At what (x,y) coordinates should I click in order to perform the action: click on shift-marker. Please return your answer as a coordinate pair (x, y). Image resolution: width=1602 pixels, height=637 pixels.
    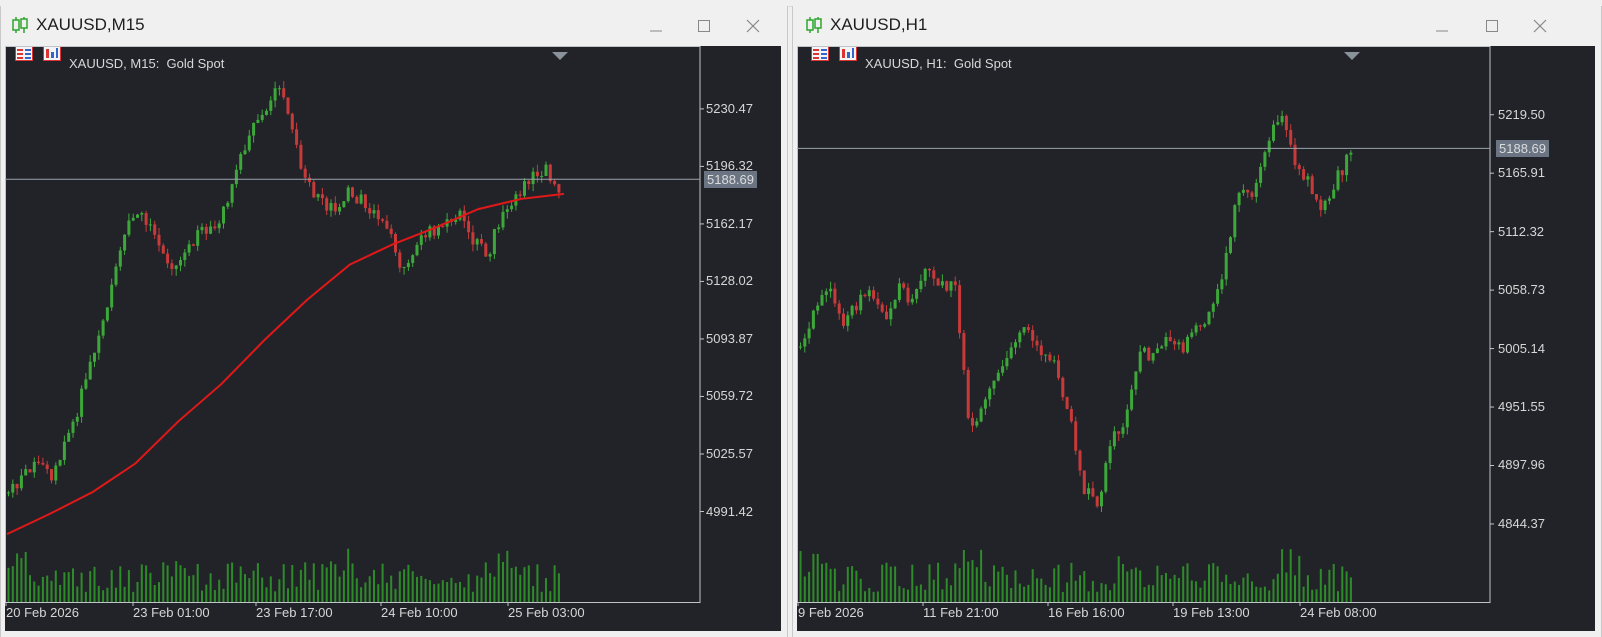
    Looking at the image, I should click on (1352, 56).